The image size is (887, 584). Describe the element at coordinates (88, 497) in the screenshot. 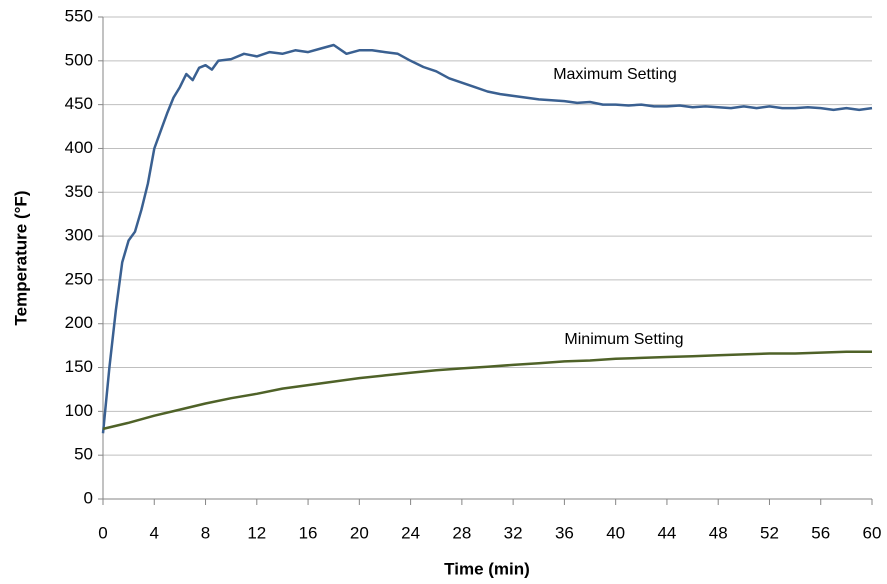

I see `y-tick-label: 0` at that location.